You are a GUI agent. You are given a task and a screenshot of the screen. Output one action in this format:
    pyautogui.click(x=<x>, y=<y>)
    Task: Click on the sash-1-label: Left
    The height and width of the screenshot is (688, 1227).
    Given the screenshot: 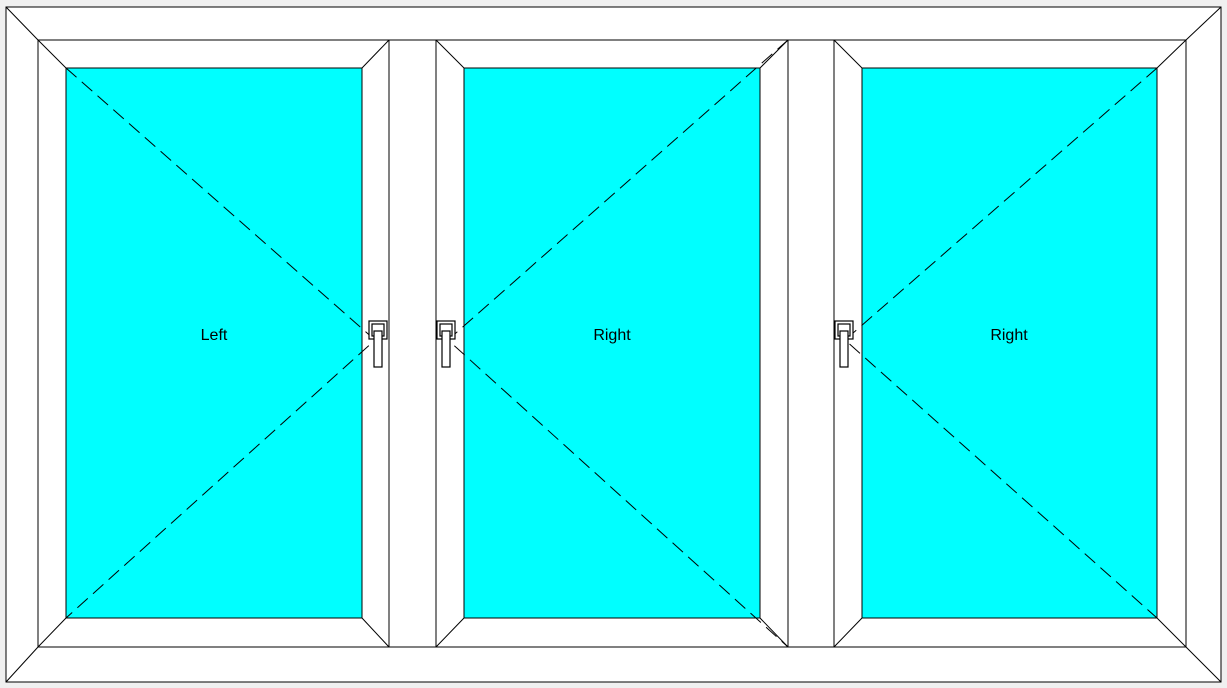 What is the action you would take?
    pyautogui.click(x=214, y=335)
    